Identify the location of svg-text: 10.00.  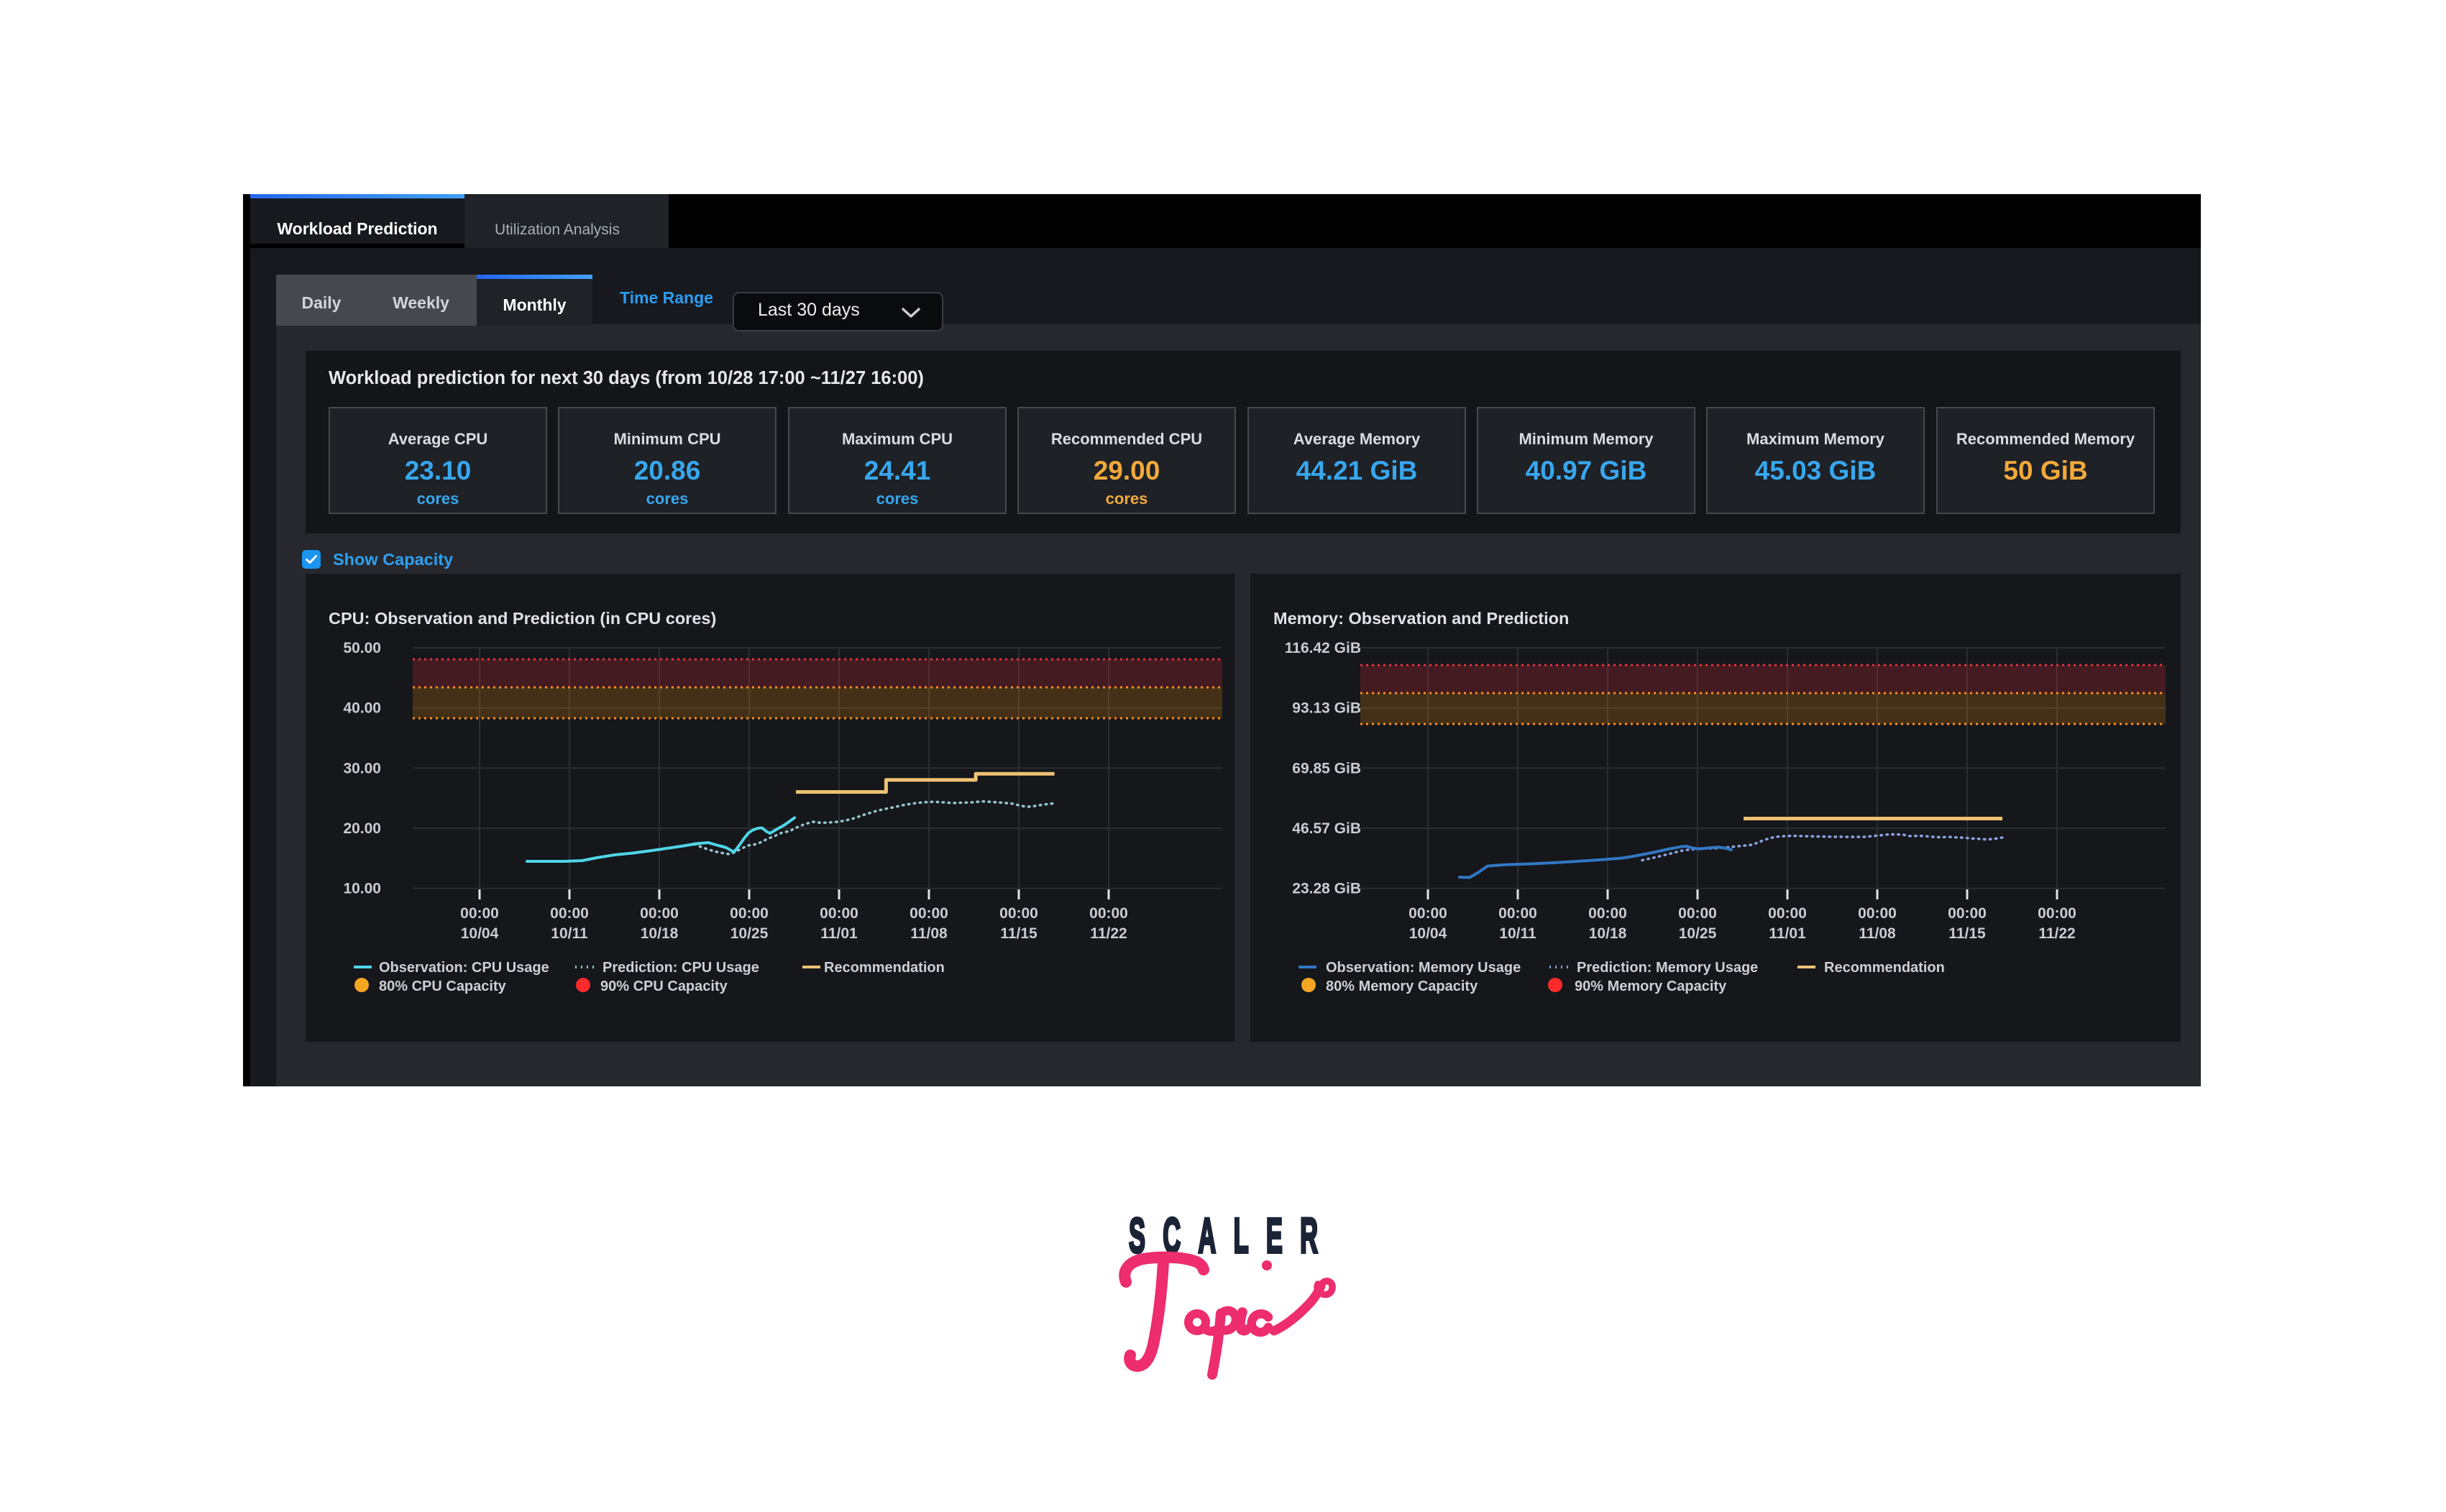
(362, 889).